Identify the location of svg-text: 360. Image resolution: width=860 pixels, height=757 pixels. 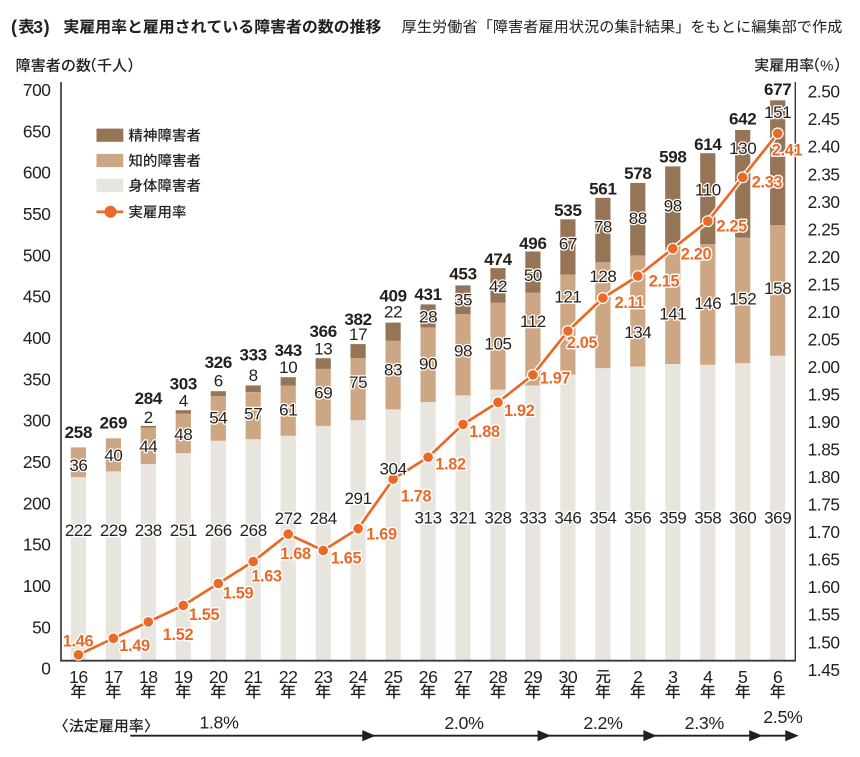
(742, 518).